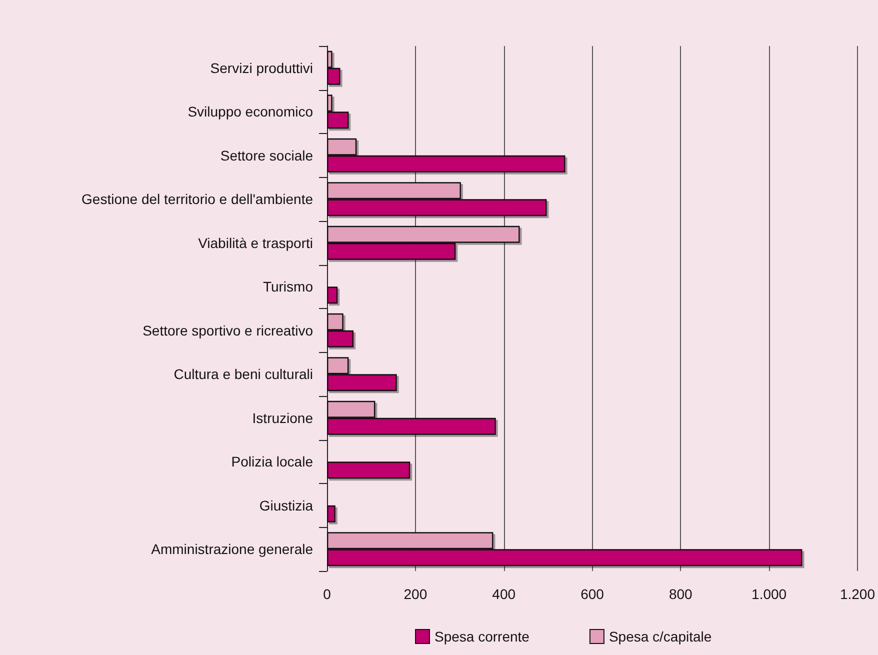  I want to click on y-tick-label: Cultura e beni culturali, so click(243, 374).